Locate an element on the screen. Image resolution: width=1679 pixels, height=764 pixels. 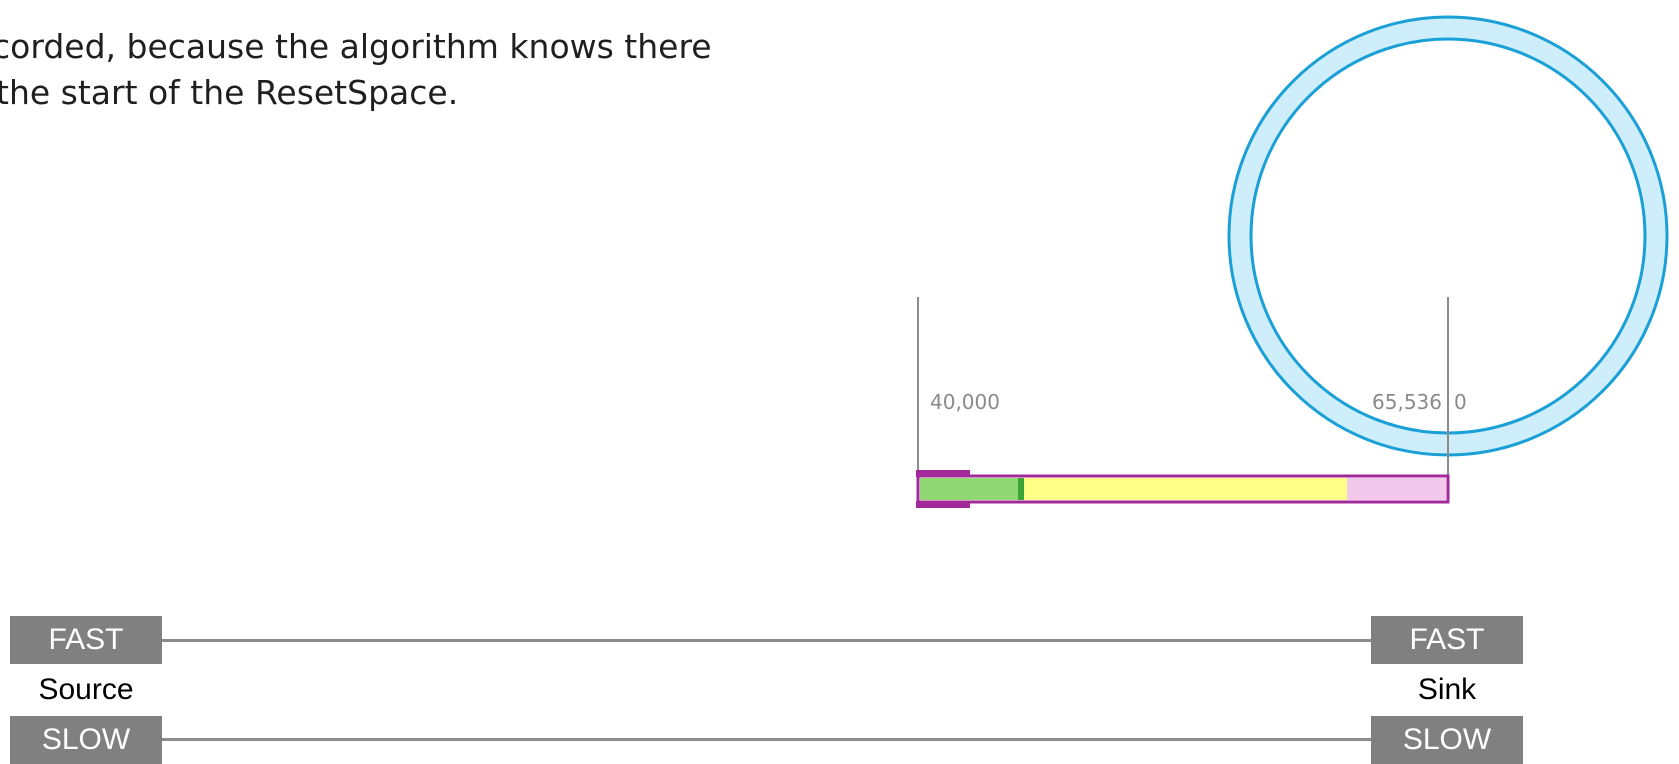
buffer-bar is located at coordinates (1183, 489).